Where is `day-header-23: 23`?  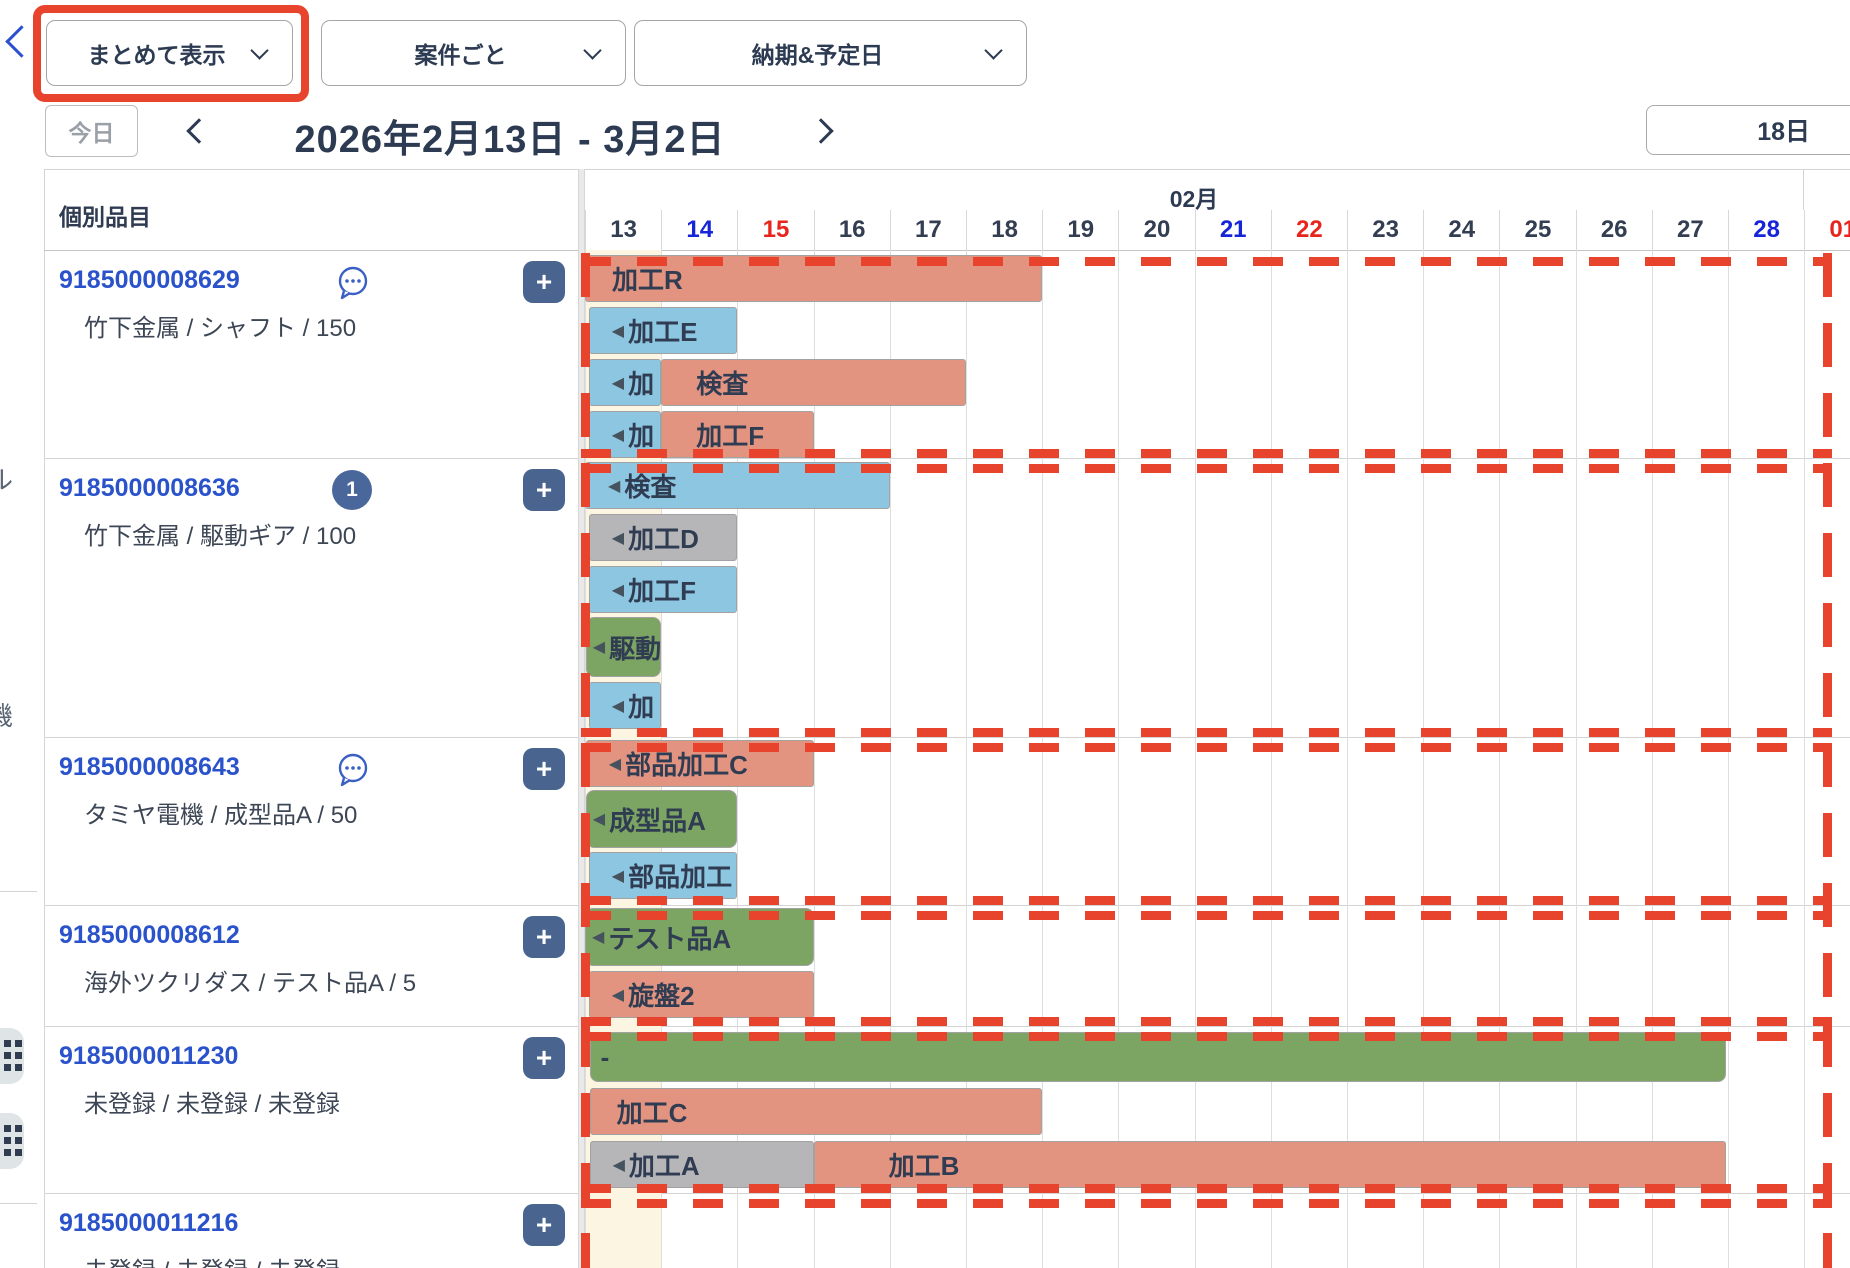
day-header-23: 23 is located at coordinates (1385, 230).